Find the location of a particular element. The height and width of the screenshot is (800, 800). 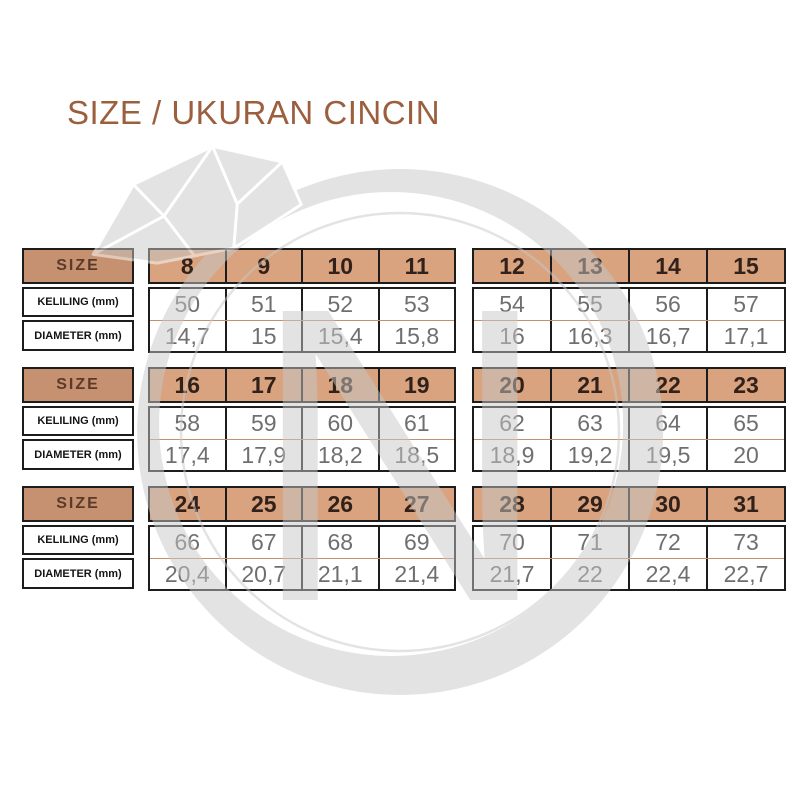

size-table-body: 66 67 68 69 20,4 20,7 21,1 21,4 is located at coordinates (302, 558).